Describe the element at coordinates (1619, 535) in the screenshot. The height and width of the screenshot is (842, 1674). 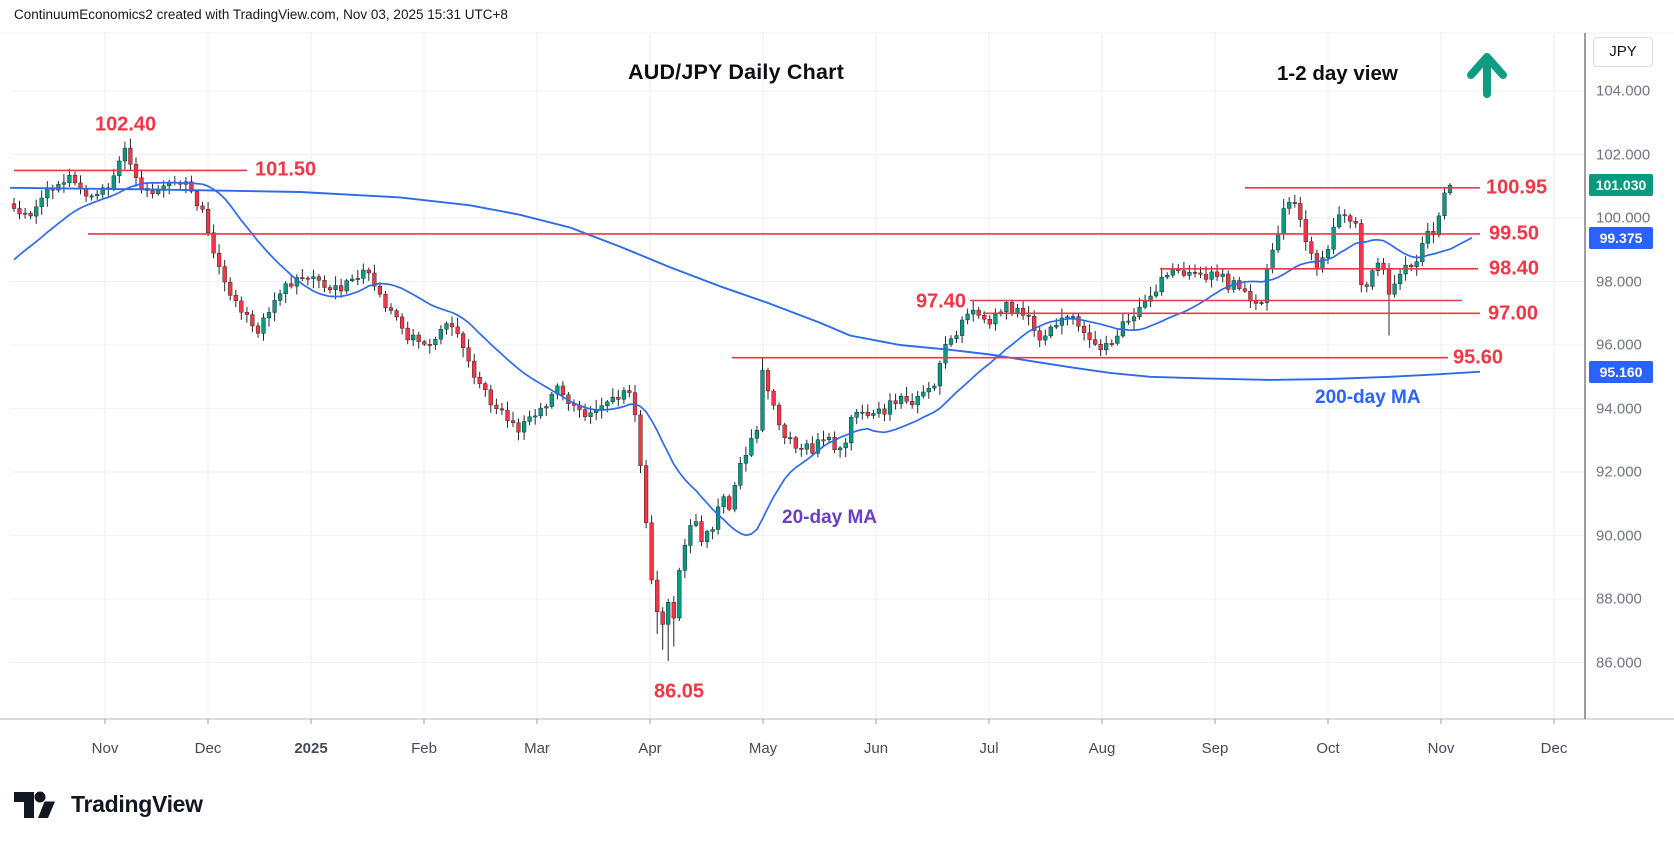
I see `price-tick-label: 90.000` at that location.